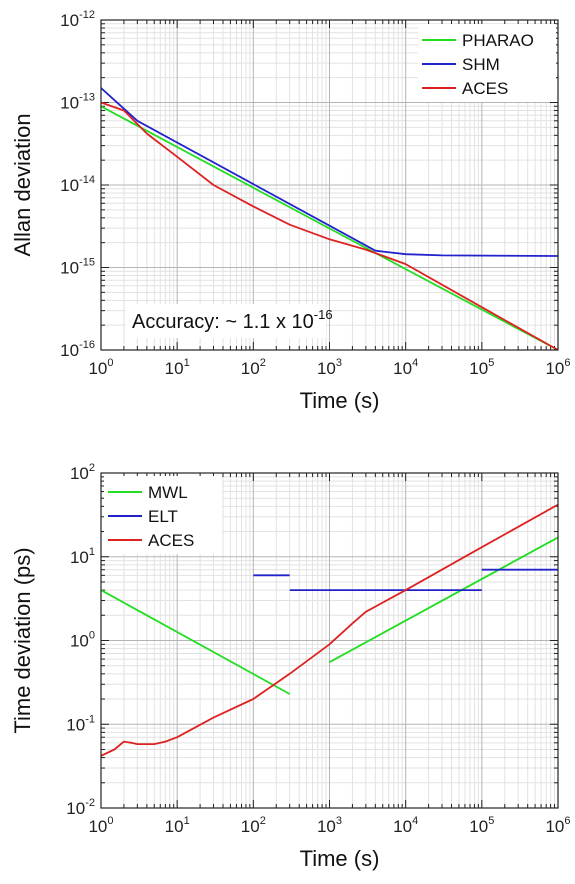  I want to click on y-tick-exponent: 2, so click(92, 468).